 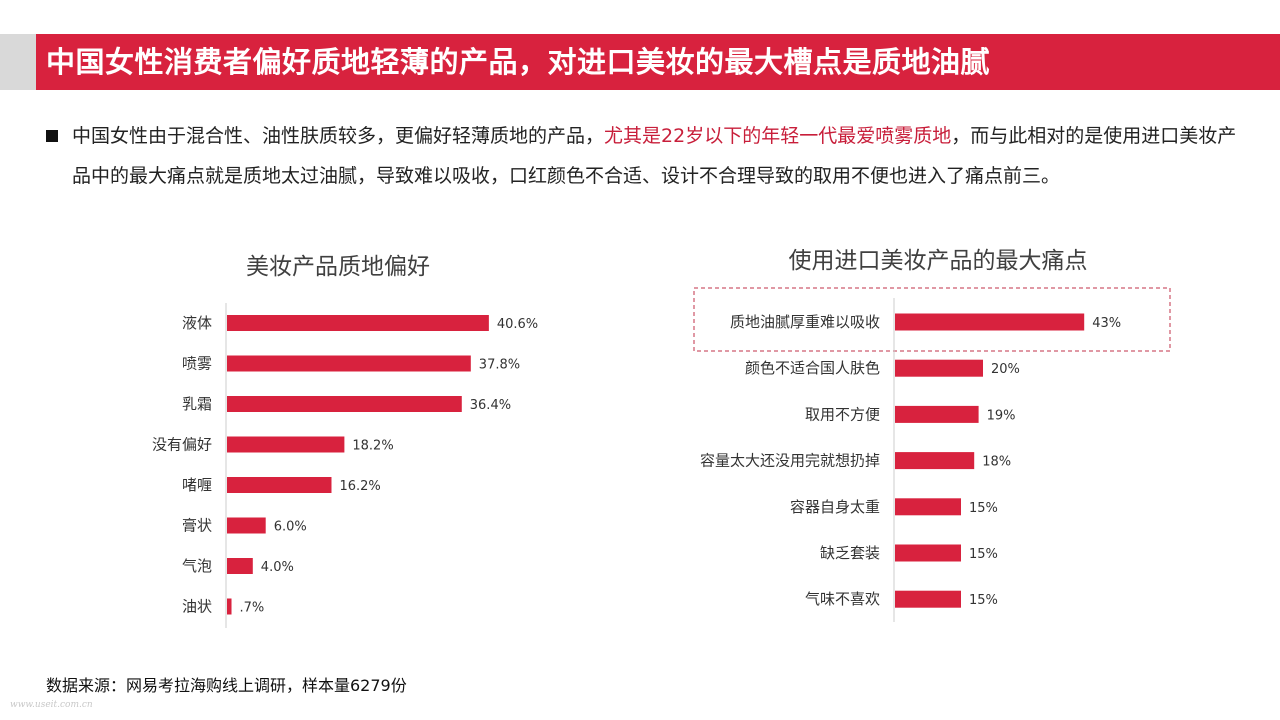 I want to click on texture-category-label: 气泡, so click(x=197, y=566).